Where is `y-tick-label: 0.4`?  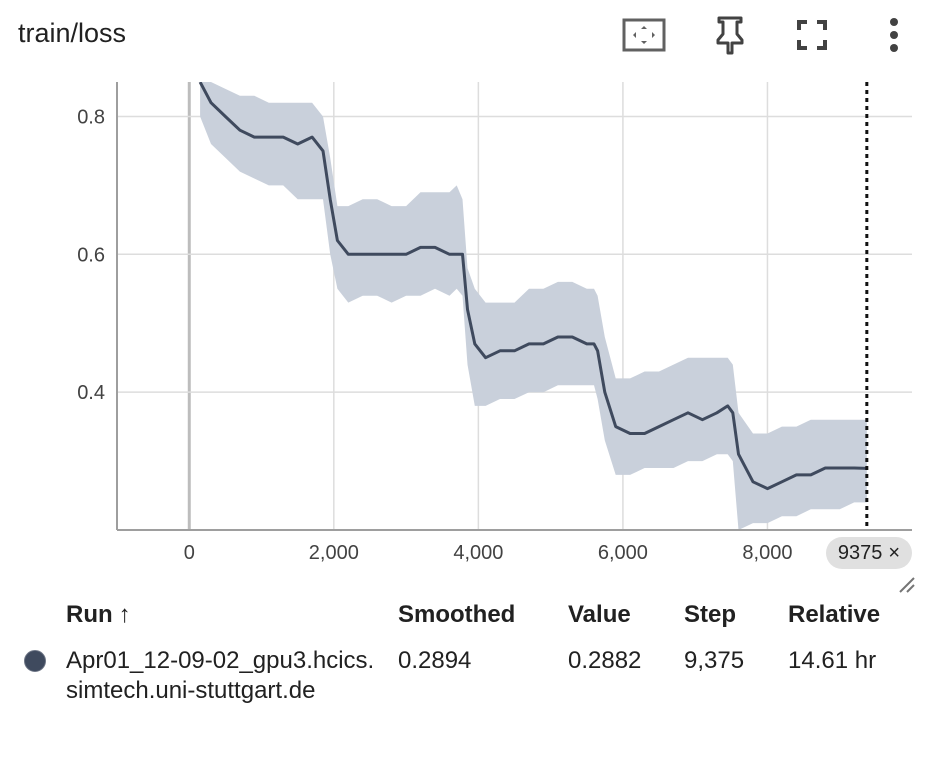
y-tick-label: 0.4 is located at coordinates (91, 393).